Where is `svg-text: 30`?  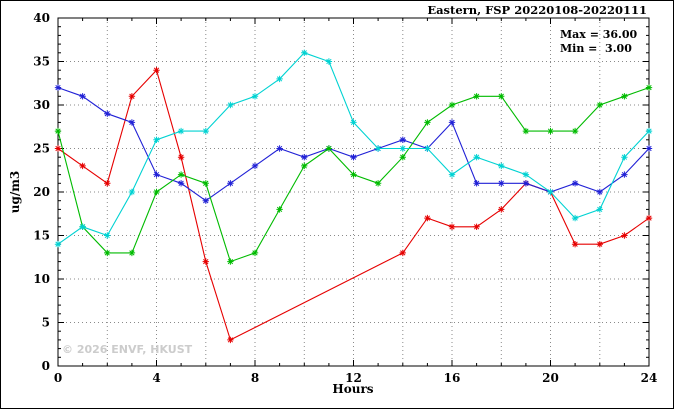 svg-text: 30 is located at coordinates (41, 105).